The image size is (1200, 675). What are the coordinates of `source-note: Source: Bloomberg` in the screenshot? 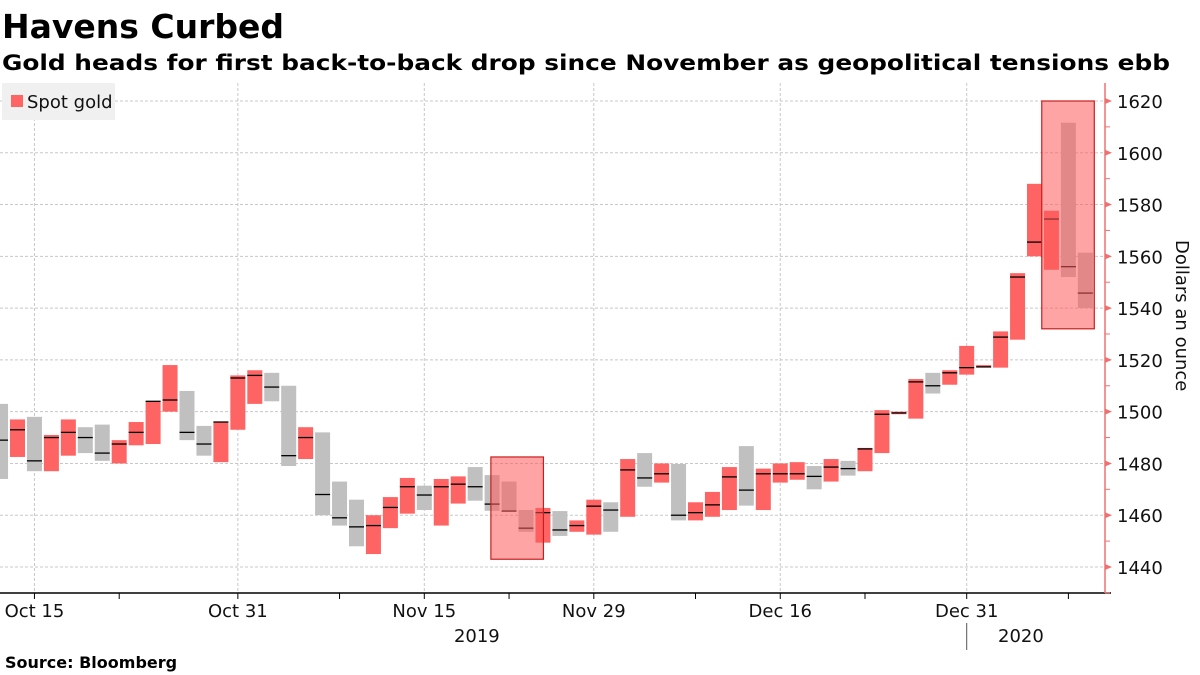 It's located at (91, 662).